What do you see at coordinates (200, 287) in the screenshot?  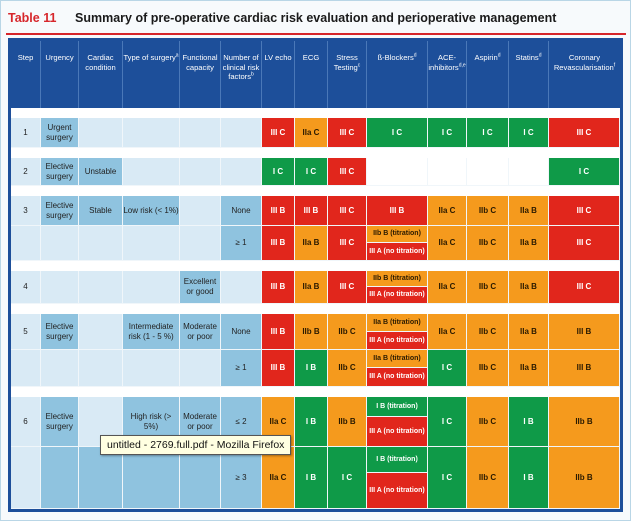 I see `functional-cell: Excellent or good` at bounding box center [200, 287].